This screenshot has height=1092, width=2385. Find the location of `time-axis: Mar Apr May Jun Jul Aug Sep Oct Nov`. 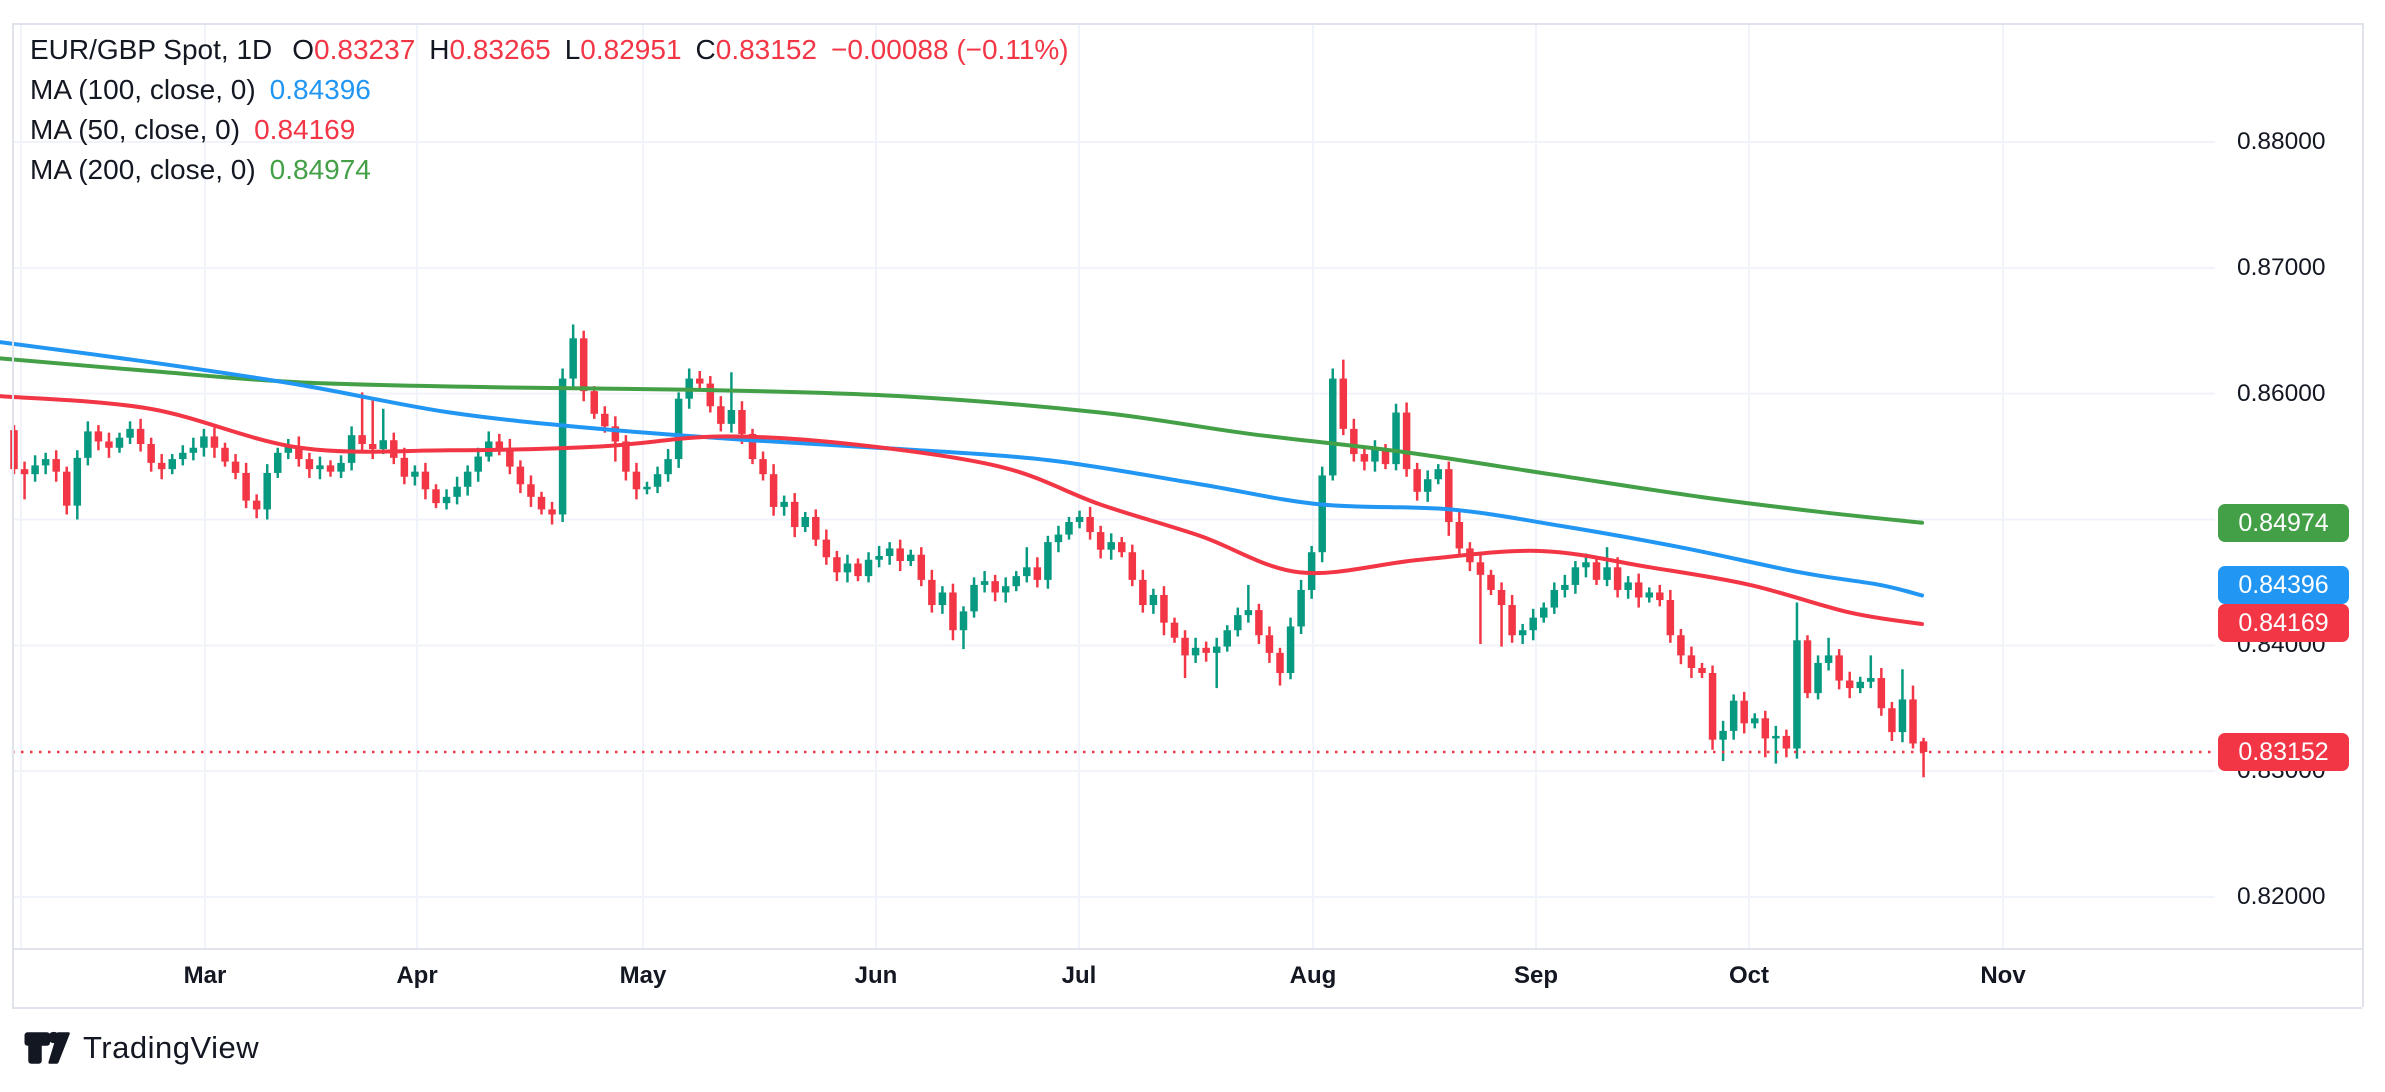

time-axis: Mar Apr May Jun Jul Aug Sep Oct Nov is located at coordinates (1187, 977).